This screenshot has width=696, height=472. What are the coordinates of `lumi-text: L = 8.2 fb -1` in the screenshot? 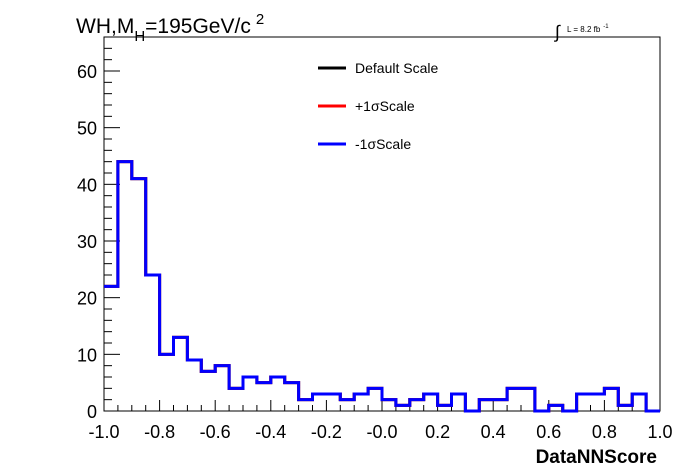 It's located at (588, 29).